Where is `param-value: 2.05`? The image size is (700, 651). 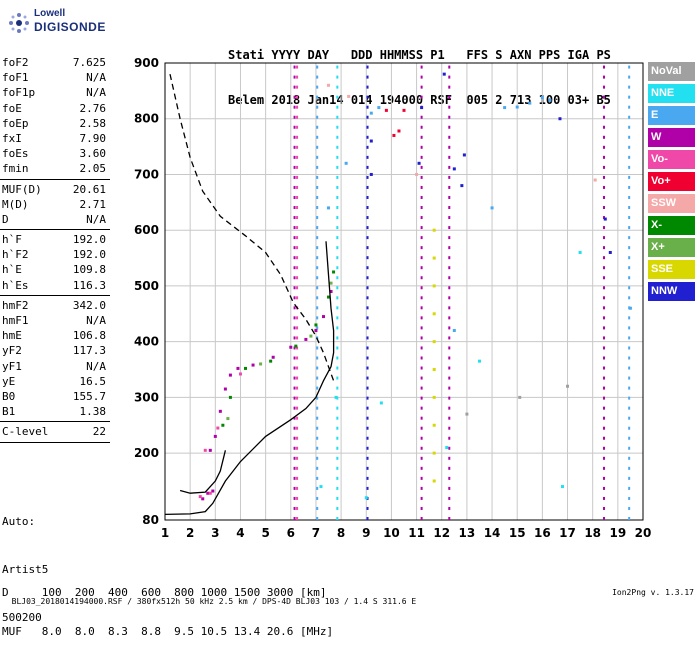 param-value: 2.05 is located at coordinates (93, 169).